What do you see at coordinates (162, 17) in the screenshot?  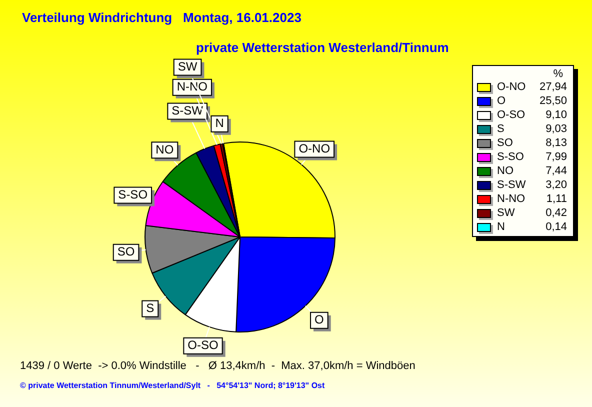 I see `chart-title: Verteilung Windrichtung Montag, 16.01.2023` at bounding box center [162, 17].